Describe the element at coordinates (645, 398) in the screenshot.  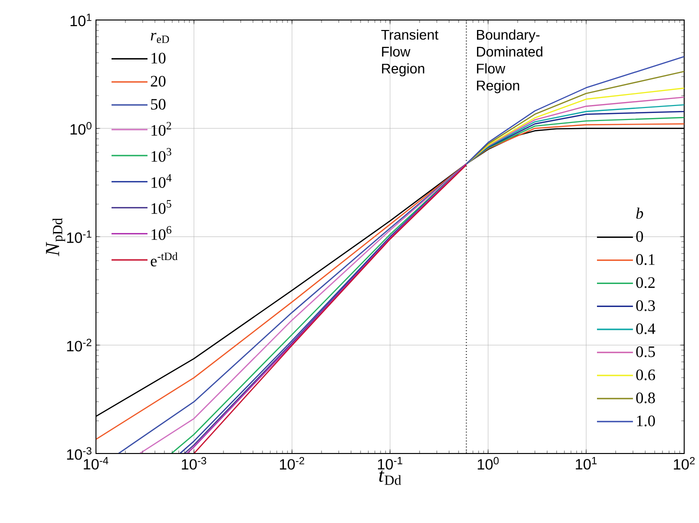
I see `legend-label: 0.8` at that location.